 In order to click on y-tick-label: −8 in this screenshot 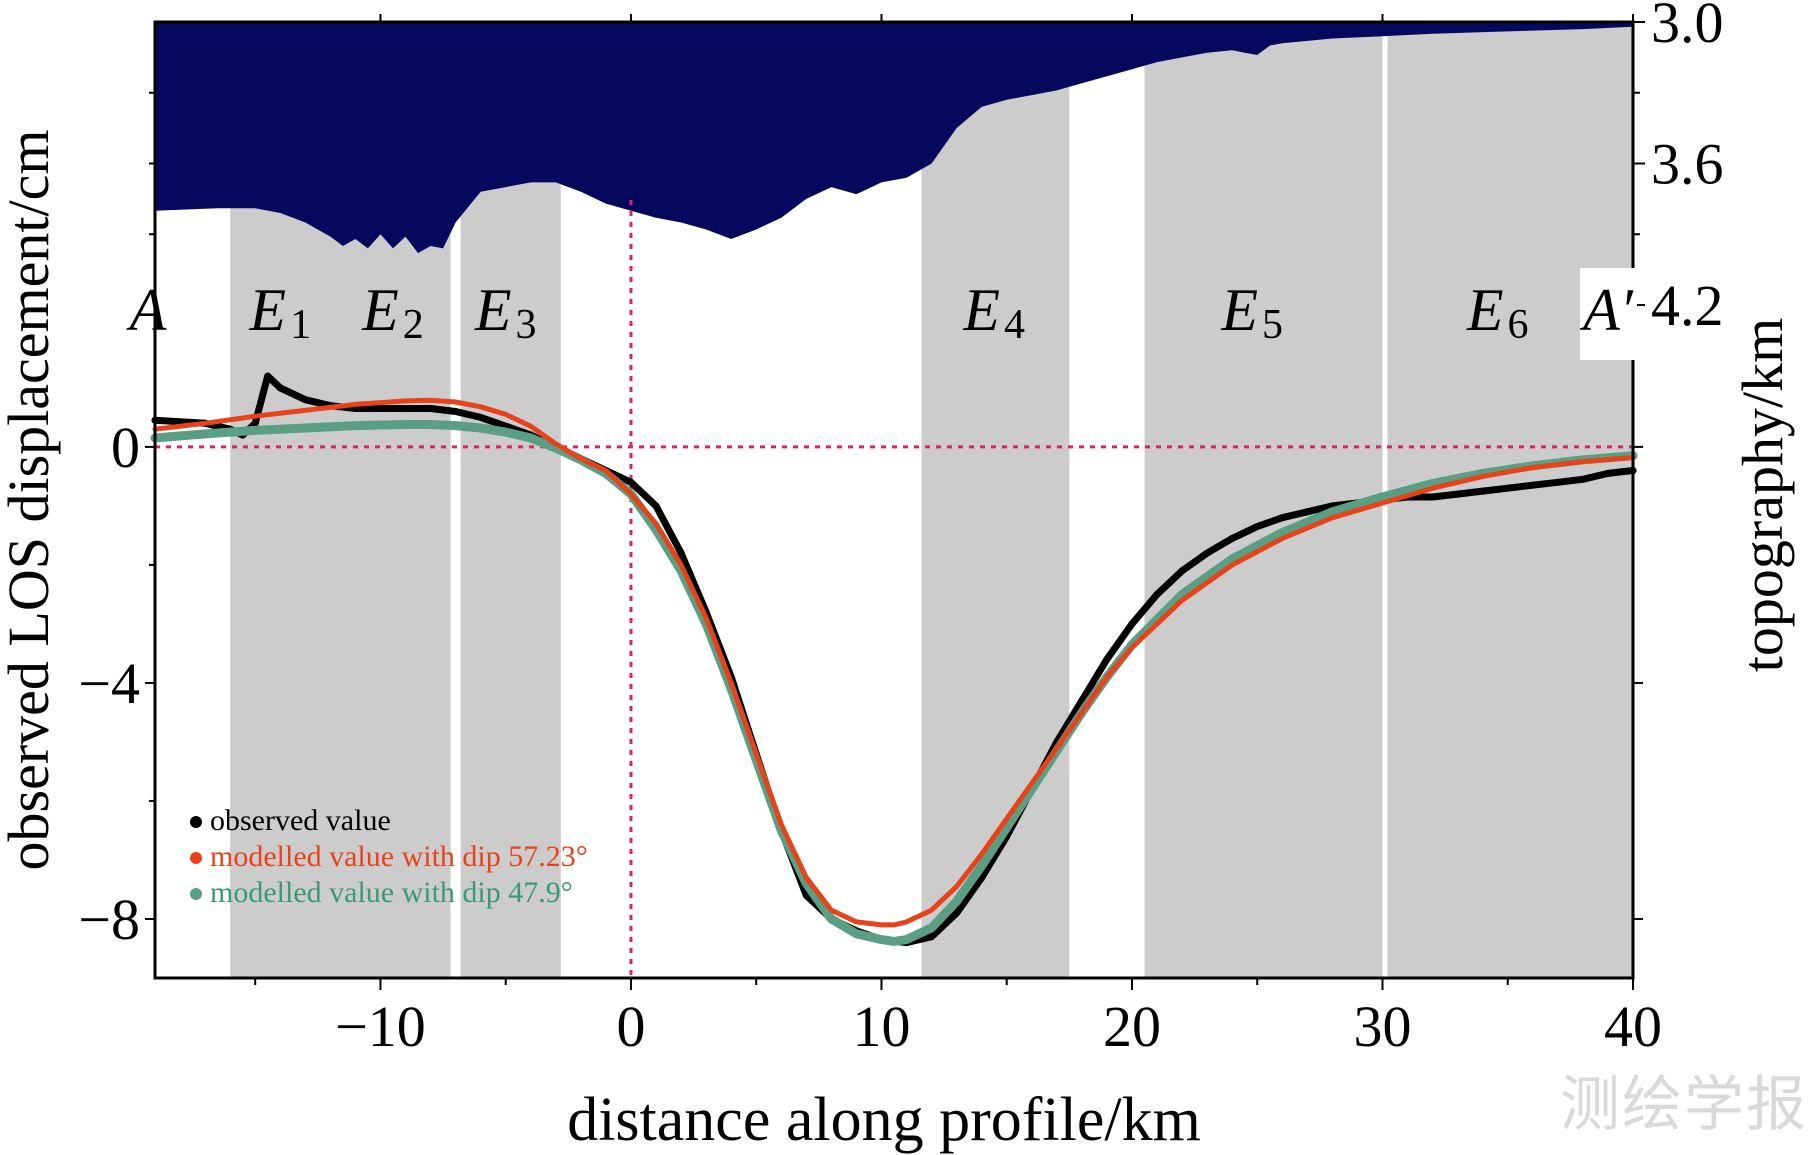, I will do `click(109, 919)`.